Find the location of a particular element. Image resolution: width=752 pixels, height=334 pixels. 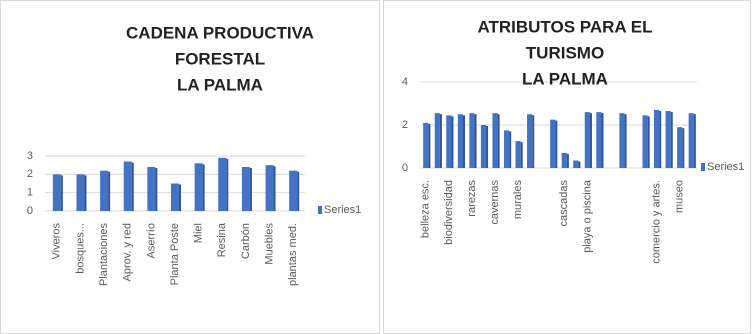

x-tick-label: Miel is located at coordinates (199, 233).